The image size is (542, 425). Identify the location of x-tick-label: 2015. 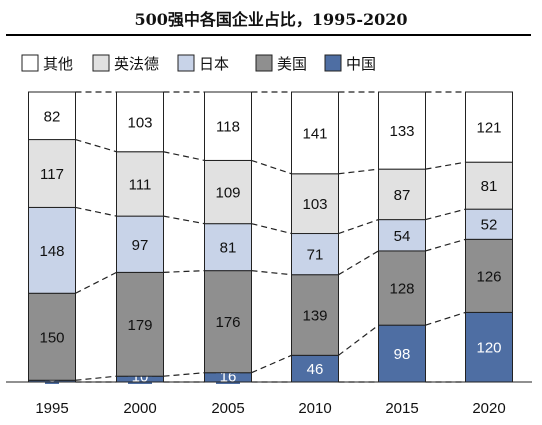
(401, 408).